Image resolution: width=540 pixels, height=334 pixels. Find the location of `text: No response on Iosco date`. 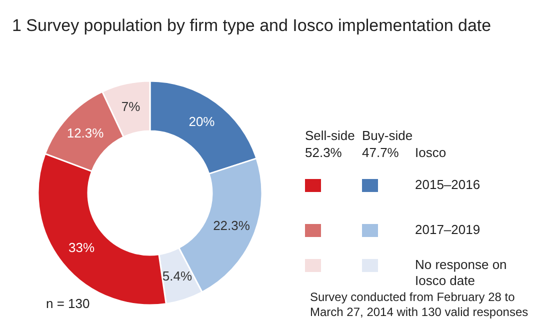

text: No response on Iosco date is located at coordinates (461, 273).